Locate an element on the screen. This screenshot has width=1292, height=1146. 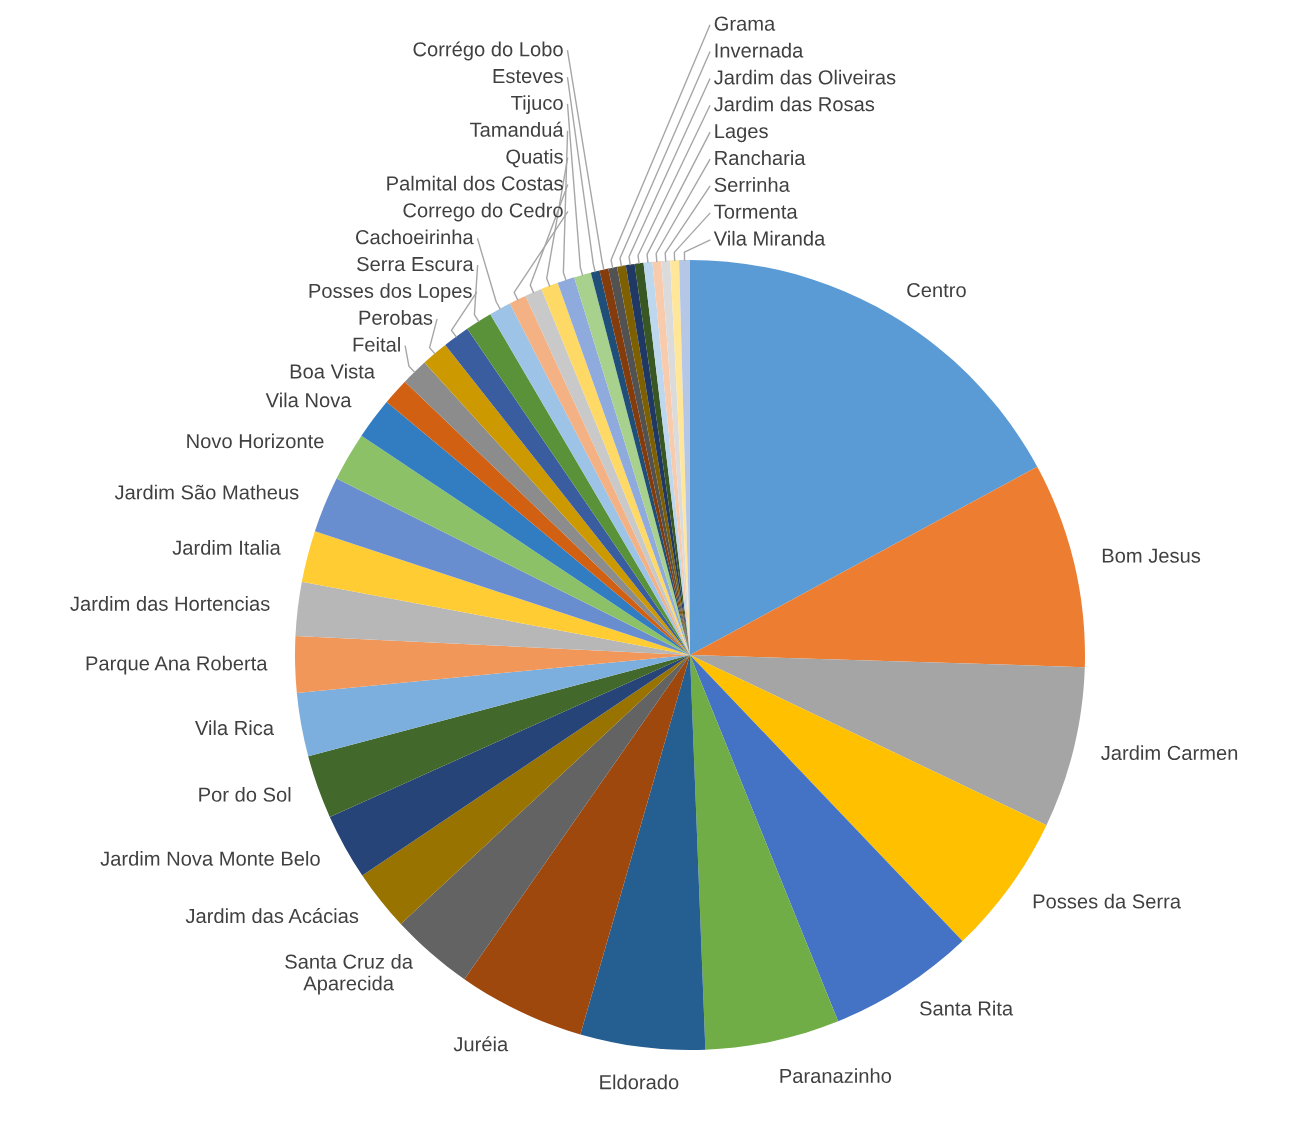
slice-label: Jardim São Matheus is located at coordinates (206, 492).